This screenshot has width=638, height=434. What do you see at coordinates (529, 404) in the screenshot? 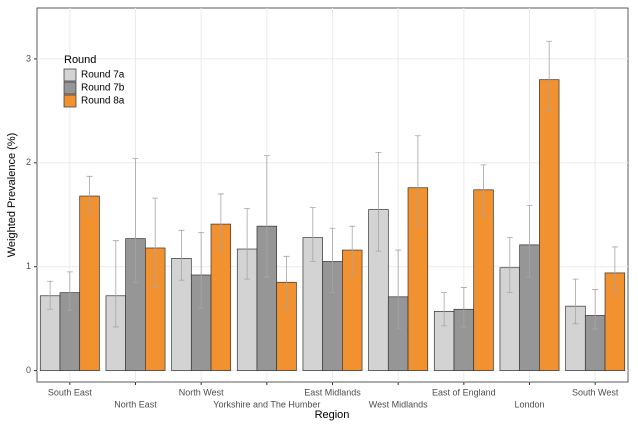
I see `x-tick-label: London` at bounding box center [529, 404].